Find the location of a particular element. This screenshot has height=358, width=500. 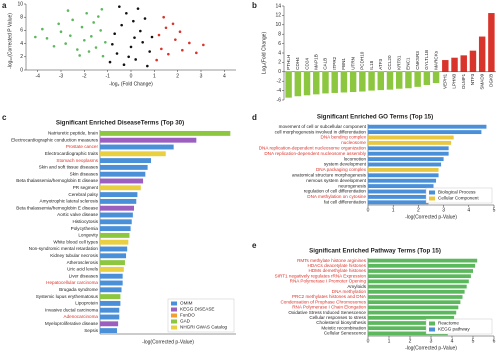

category-label: CCL20 is located at coordinates (389, 62).